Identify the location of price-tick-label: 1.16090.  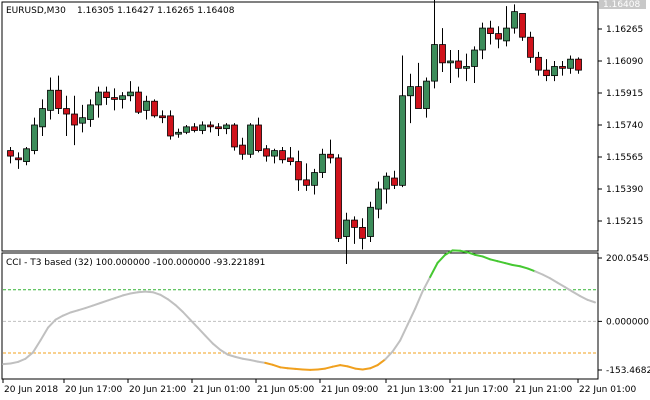
(624, 62).